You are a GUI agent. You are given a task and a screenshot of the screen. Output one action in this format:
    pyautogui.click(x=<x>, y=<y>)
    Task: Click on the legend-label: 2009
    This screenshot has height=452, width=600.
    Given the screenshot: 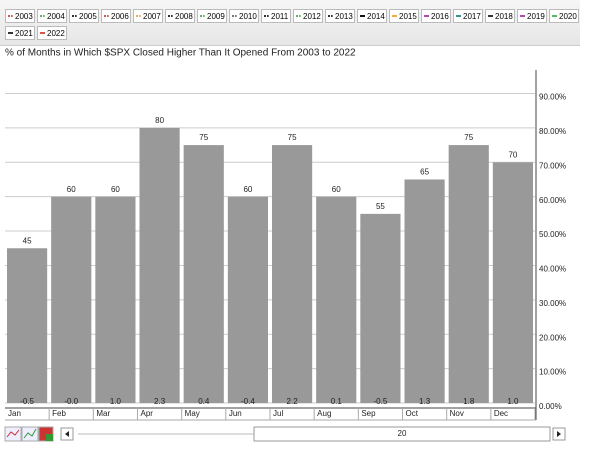 What is the action you would take?
    pyautogui.click(x=216, y=16)
    